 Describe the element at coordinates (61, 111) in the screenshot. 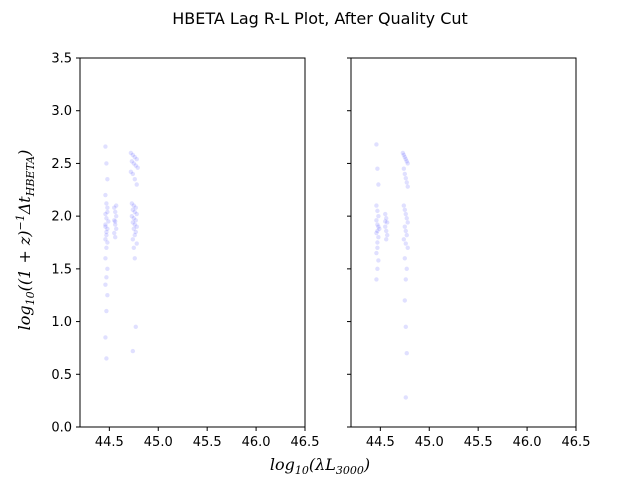

I see `left-y-tick-label: 3.0` at that location.